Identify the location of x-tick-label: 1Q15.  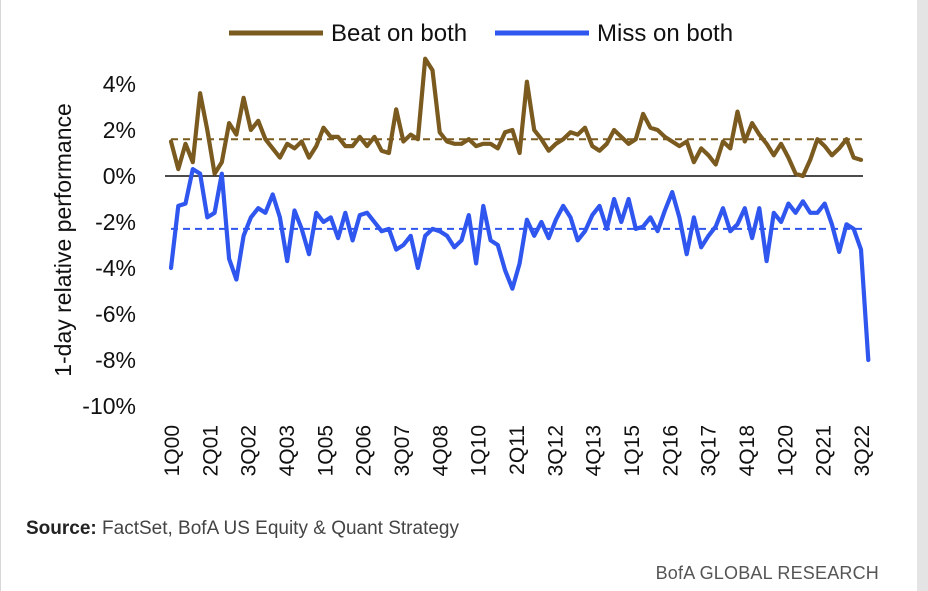
(632, 450).